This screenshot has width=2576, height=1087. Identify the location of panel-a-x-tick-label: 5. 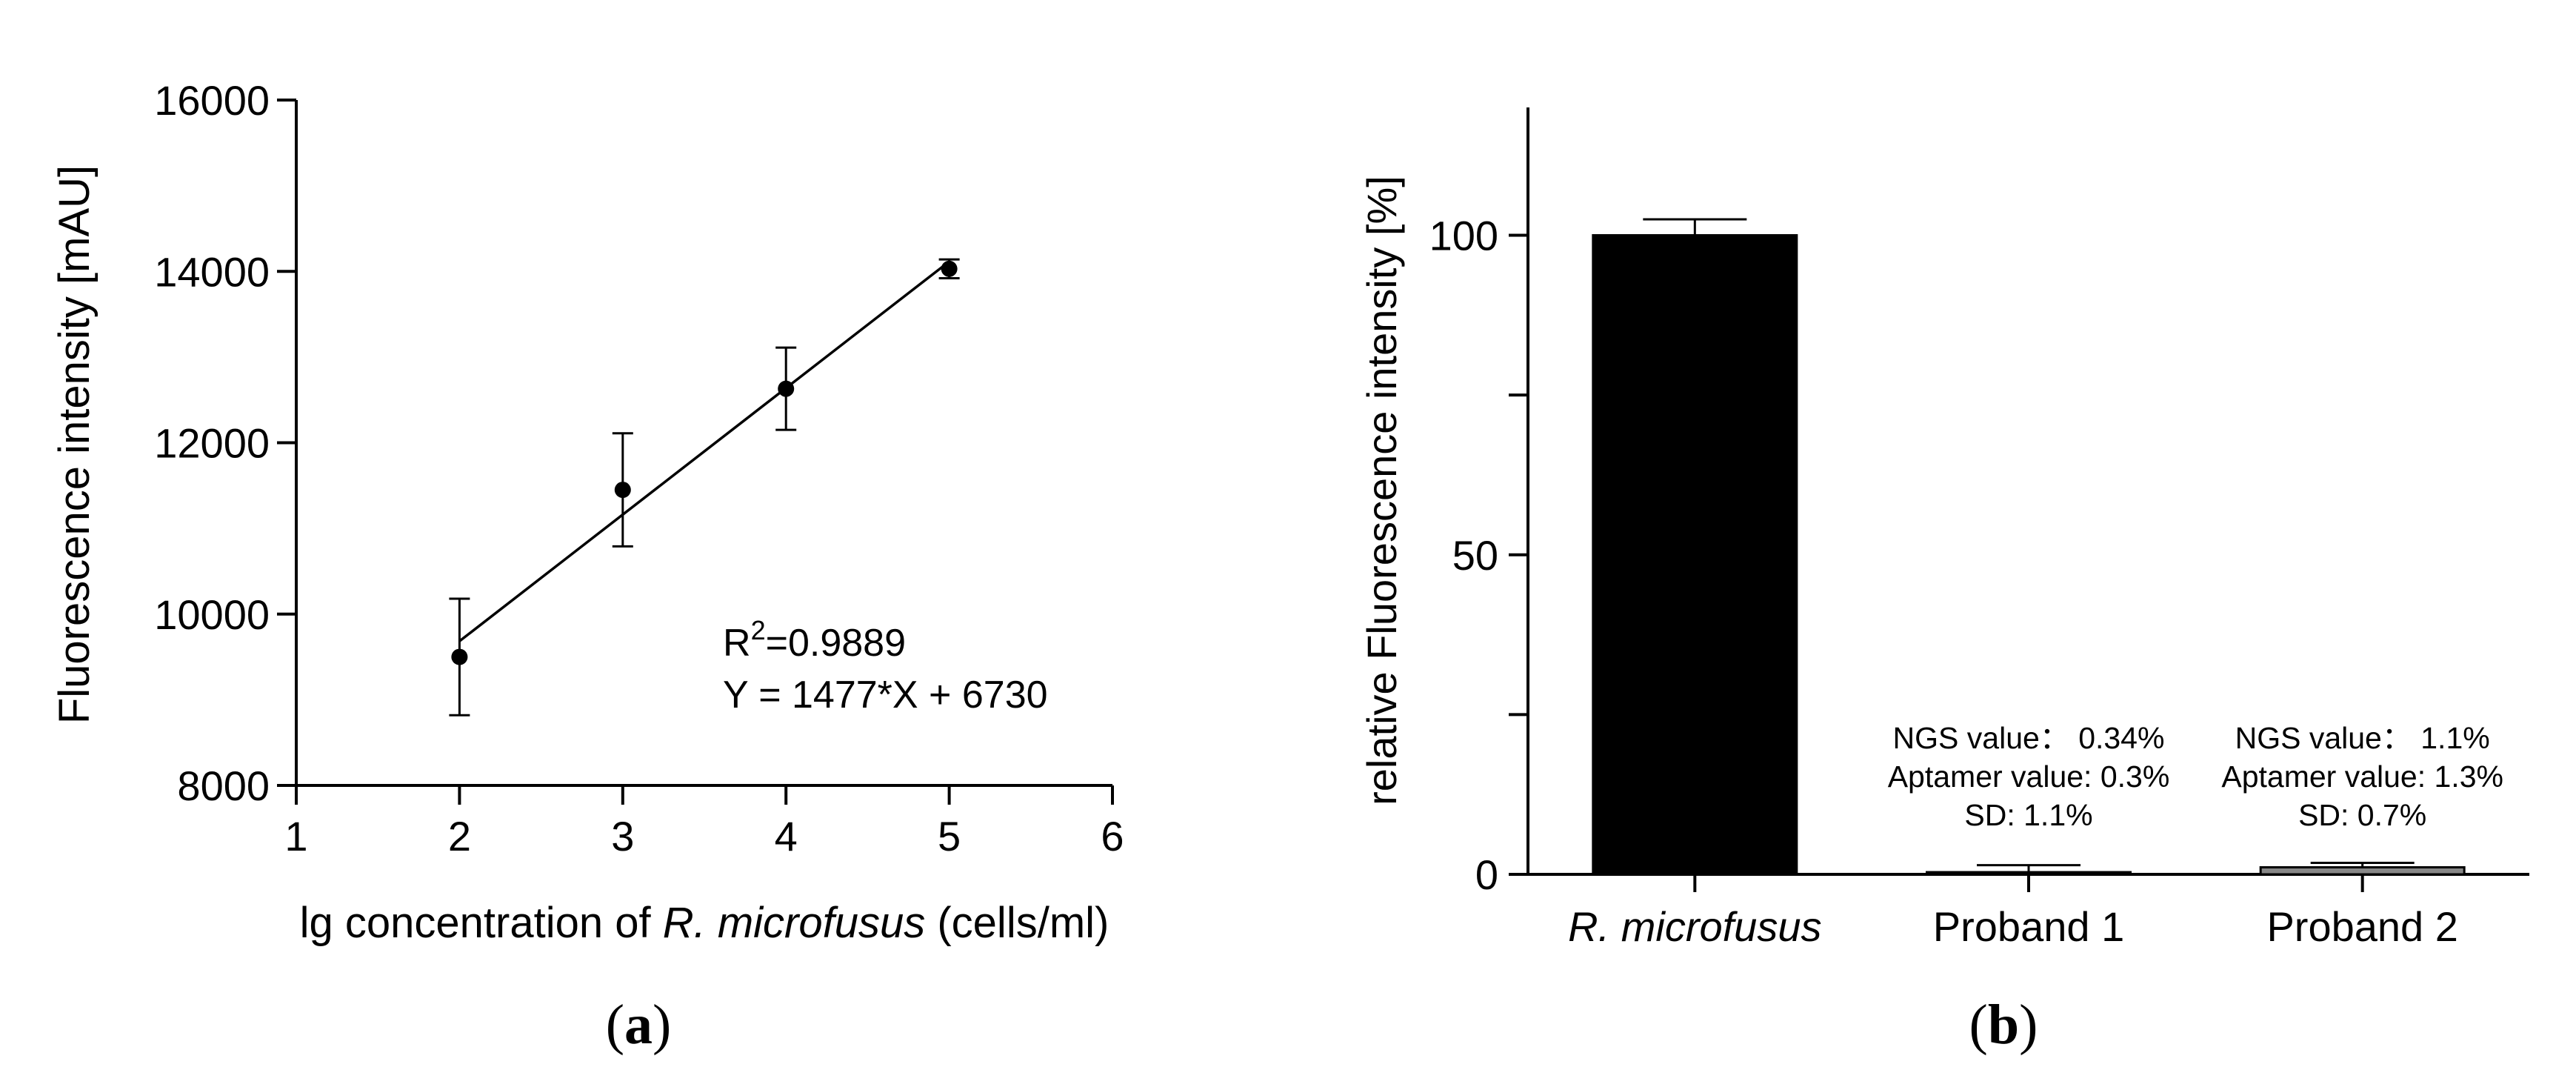
(949, 836).